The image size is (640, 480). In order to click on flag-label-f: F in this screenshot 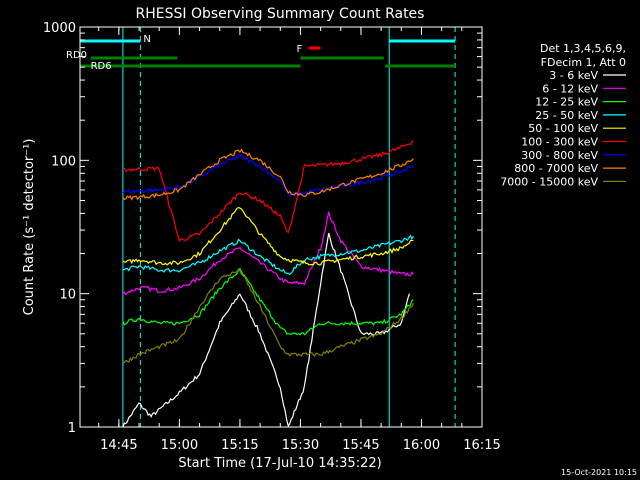, I will do `click(300, 49)`.